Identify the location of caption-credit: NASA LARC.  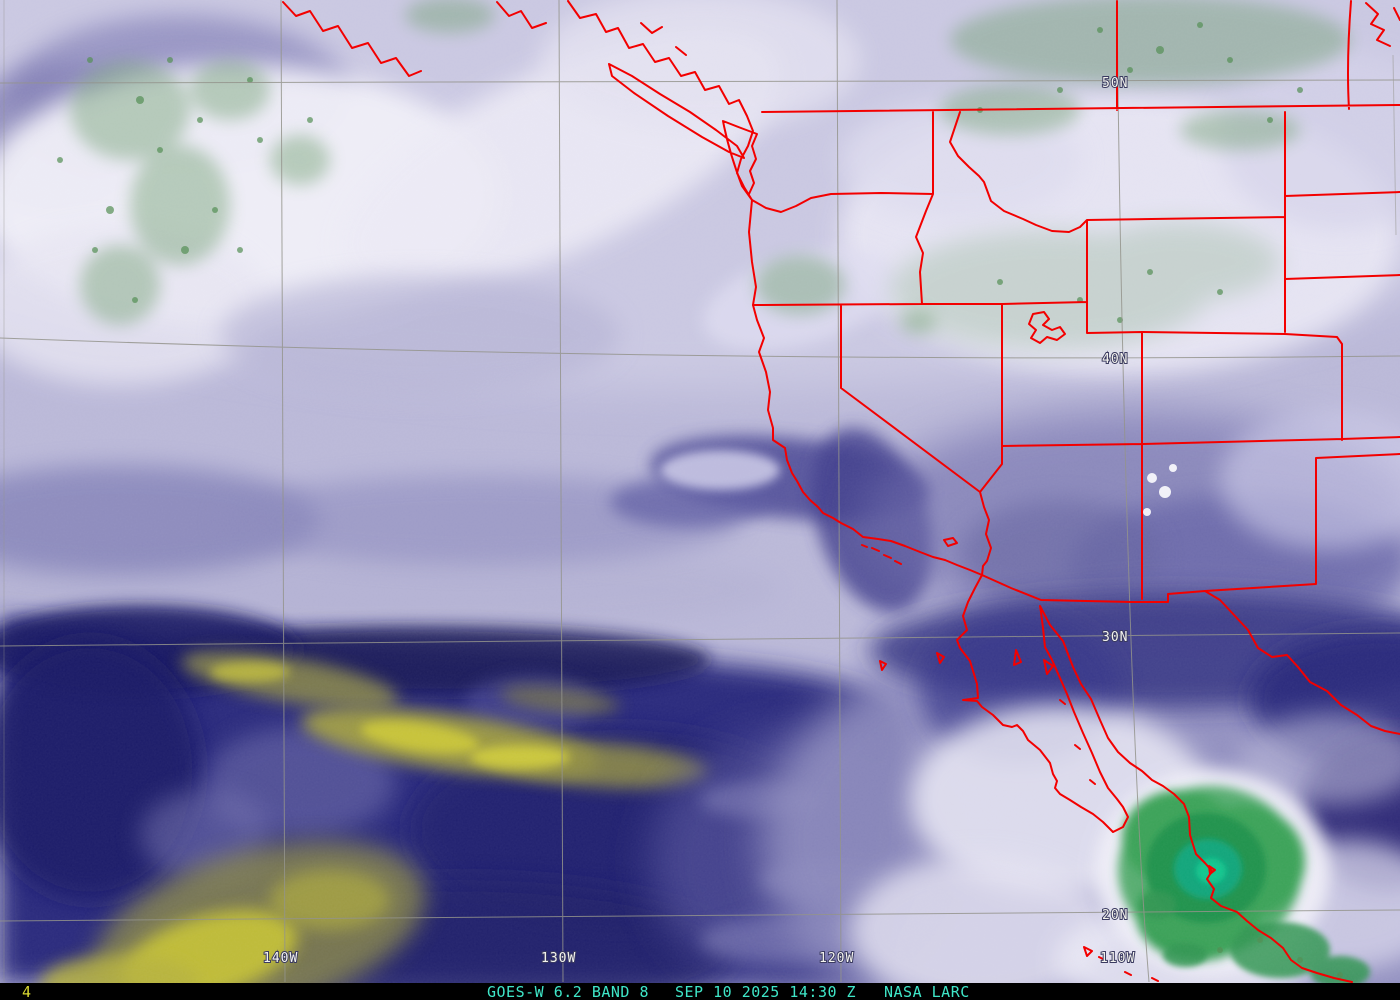
(927, 991).